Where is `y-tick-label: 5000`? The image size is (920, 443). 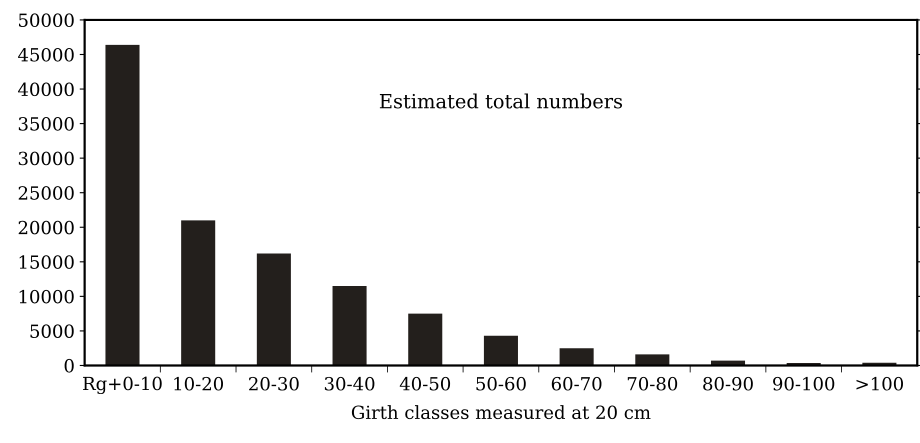
y-tick-label: 5000 is located at coordinates (52, 331).